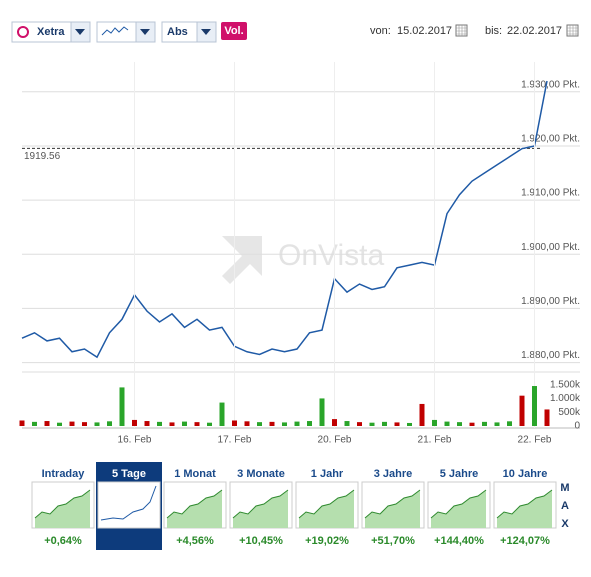  I want to click on watermark-logo, so click(242, 260).